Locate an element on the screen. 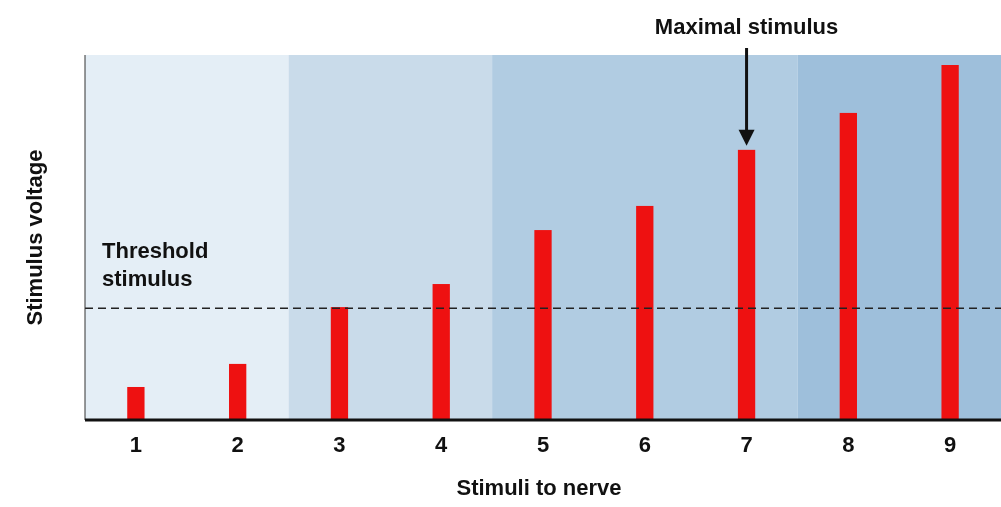 The width and height of the screenshot is (1001, 507). x-tick-label: 9 is located at coordinates (950, 444).